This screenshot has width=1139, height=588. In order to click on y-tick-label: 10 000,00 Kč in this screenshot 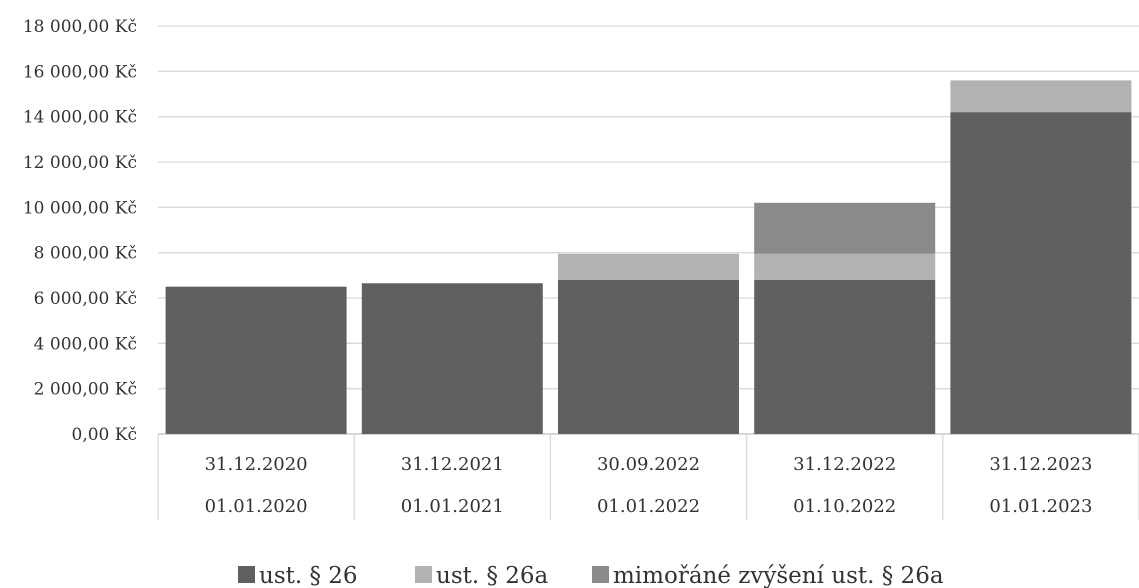, I will do `click(80, 208)`.